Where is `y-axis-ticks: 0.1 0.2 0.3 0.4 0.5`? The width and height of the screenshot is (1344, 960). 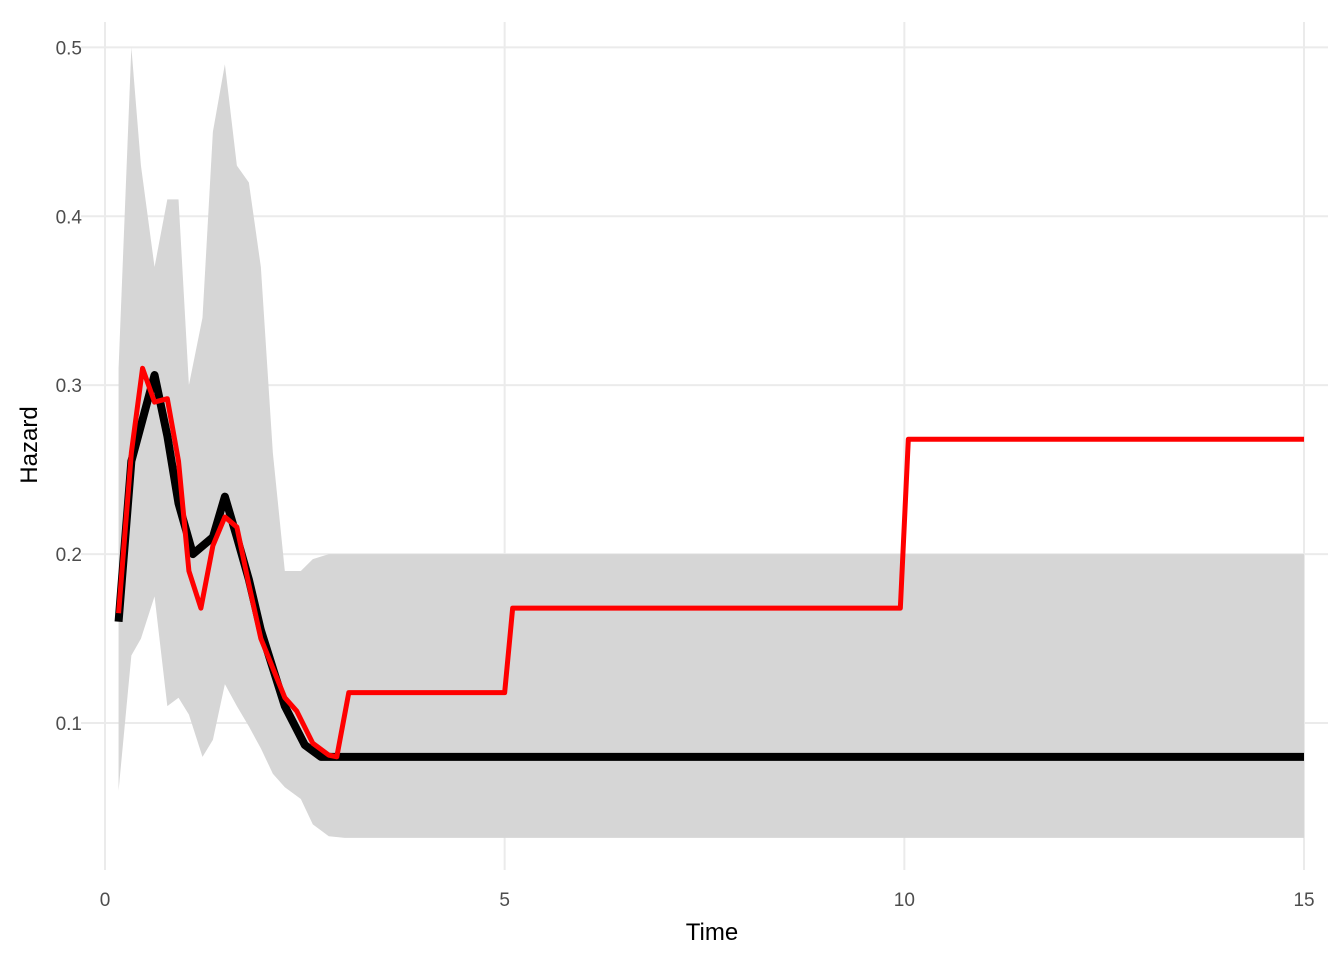 y-axis-ticks: 0.1 0.2 0.3 0.4 0.5 is located at coordinates (69, 386).